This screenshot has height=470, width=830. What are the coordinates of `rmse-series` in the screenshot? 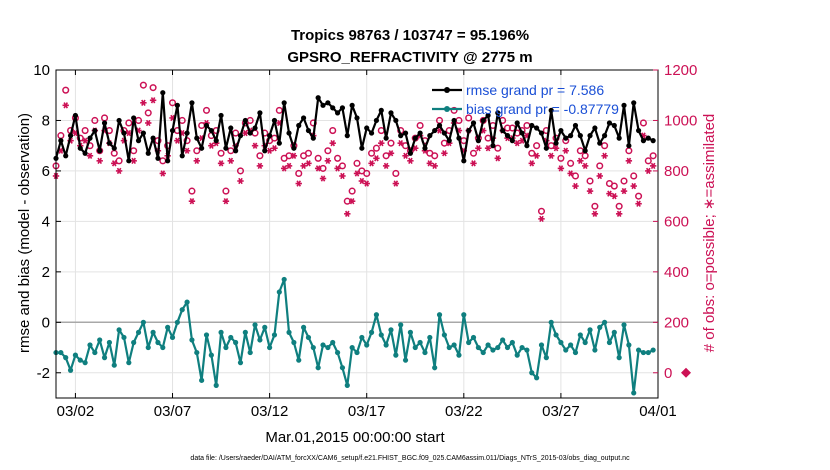 It's located at (354, 127).